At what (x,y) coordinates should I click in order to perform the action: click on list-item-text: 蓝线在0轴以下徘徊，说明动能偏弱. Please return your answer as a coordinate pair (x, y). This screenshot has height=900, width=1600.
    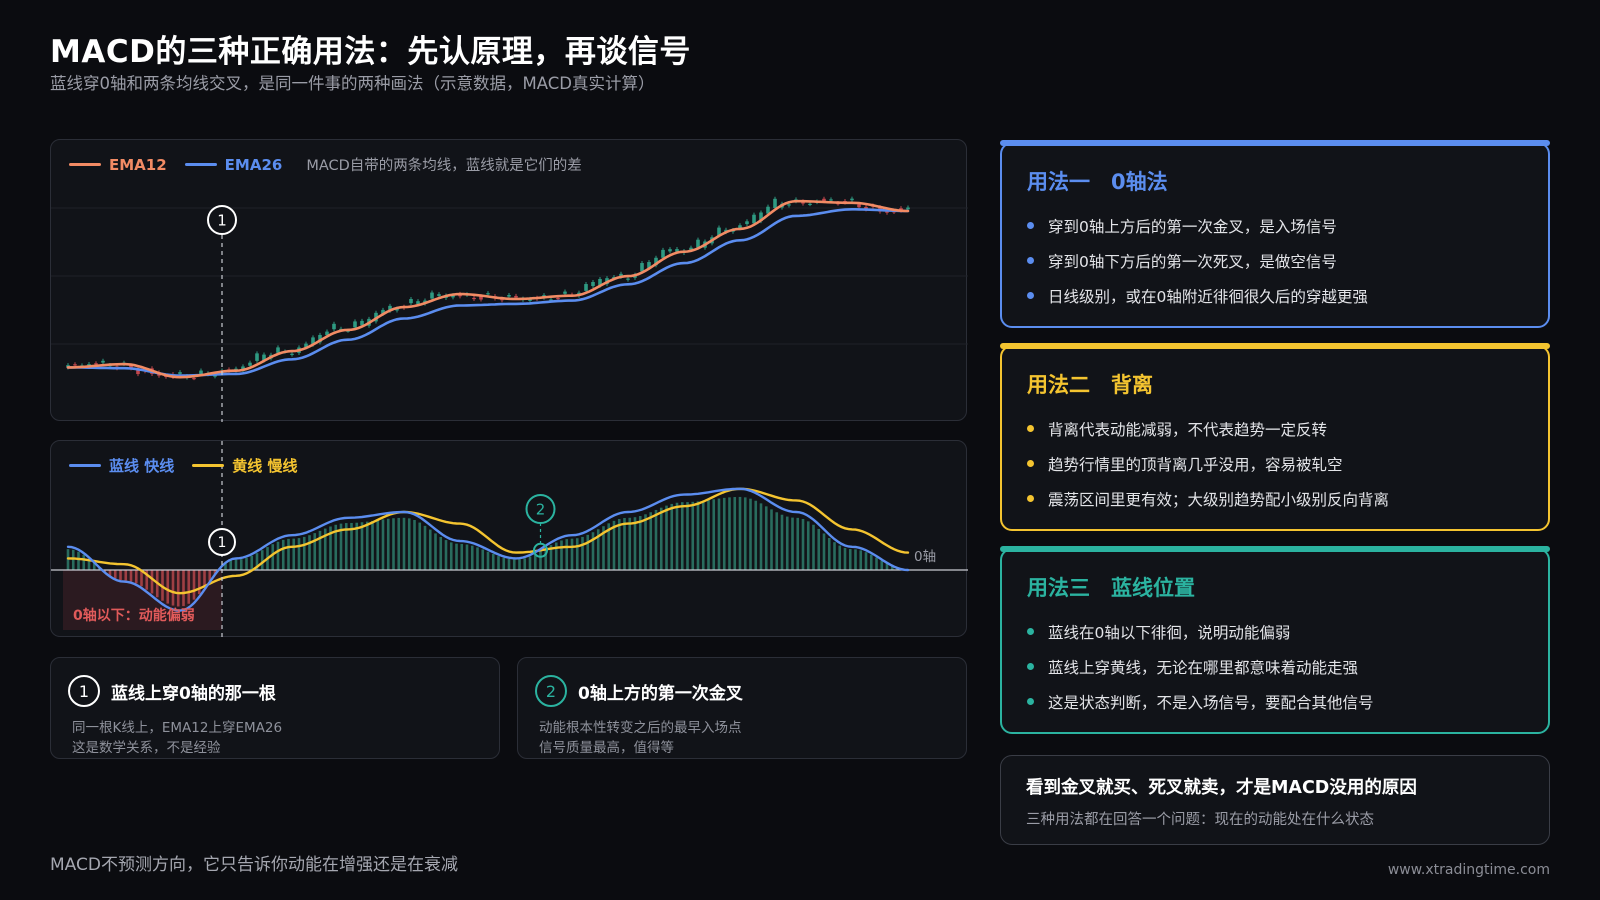
    Looking at the image, I should click on (1169, 632).